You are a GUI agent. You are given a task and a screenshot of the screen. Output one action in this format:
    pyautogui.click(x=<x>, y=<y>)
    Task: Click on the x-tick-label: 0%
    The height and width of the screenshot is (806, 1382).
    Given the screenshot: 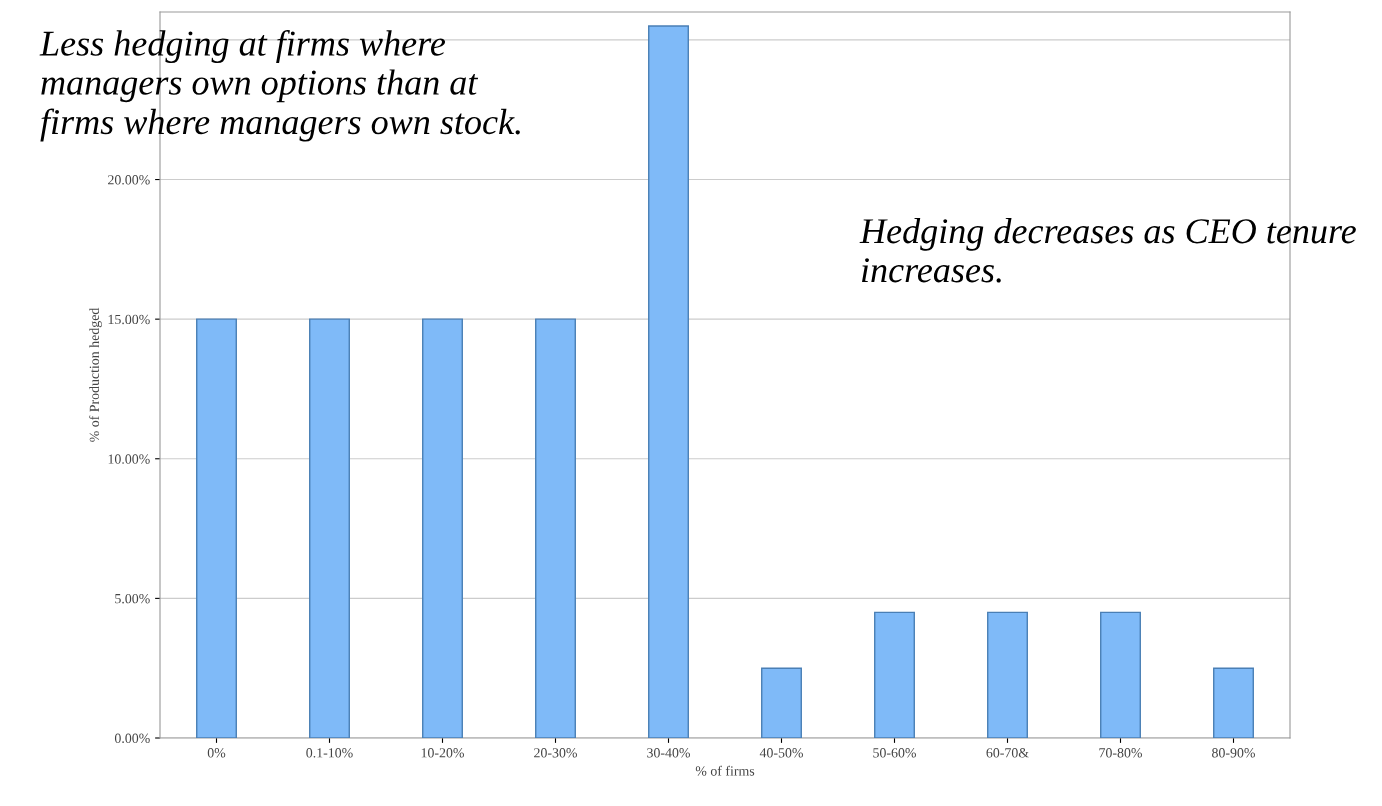 What is the action you would take?
    pyautogui.click(x=216, y=753)
    